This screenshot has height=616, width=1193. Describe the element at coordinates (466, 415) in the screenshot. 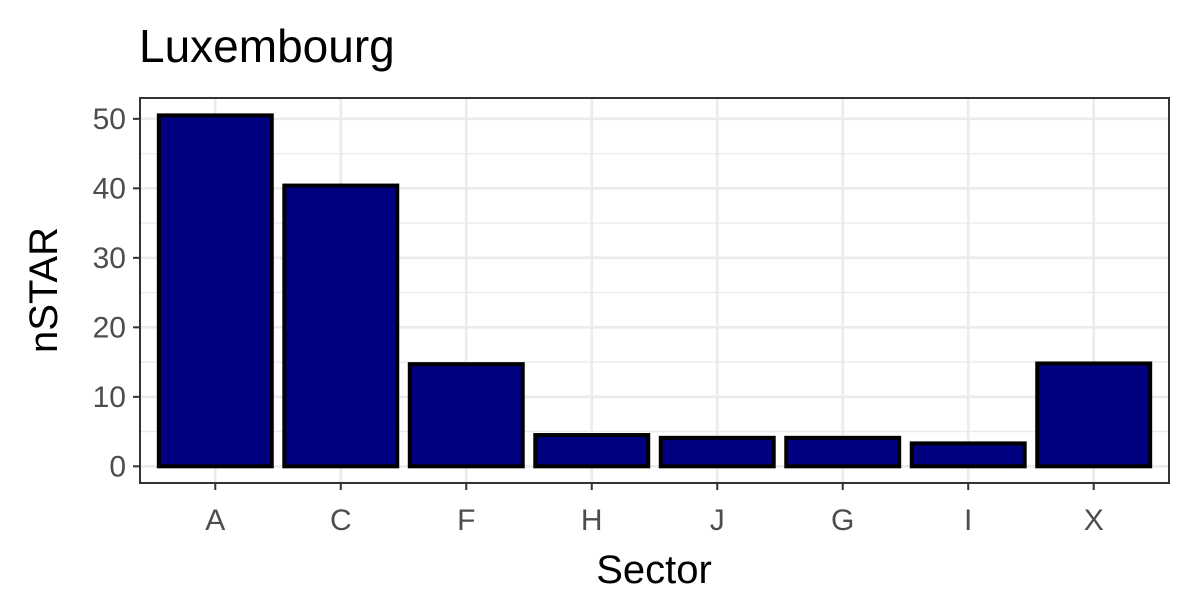

I see `bar-F` at that location.